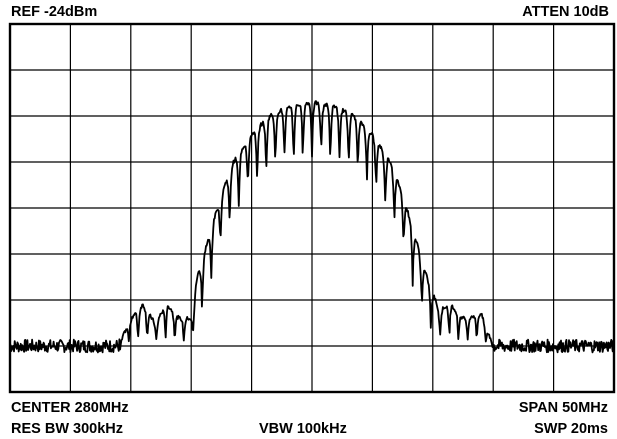 The height and width of the screenshot is (439, 617). Describe the element at coordinates (70, 408) in the screenshot. I see `center-freq-label: CENTER 280MHz` at that location.